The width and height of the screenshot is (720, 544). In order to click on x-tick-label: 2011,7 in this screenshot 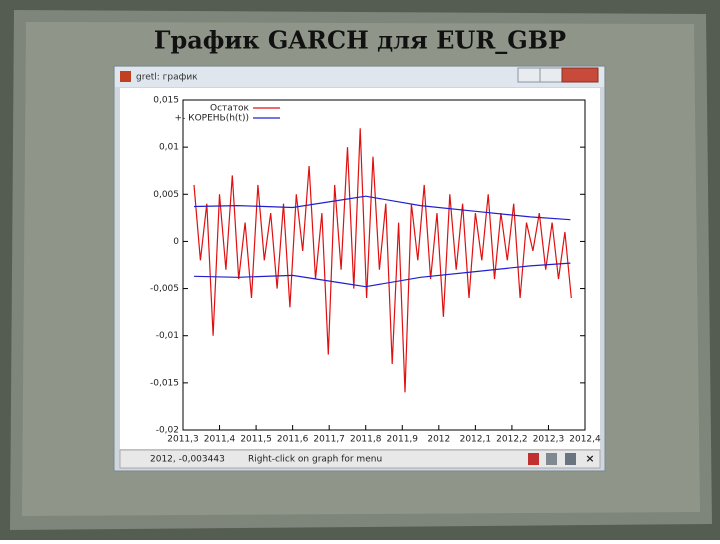, I will do `click(329, 440)`.